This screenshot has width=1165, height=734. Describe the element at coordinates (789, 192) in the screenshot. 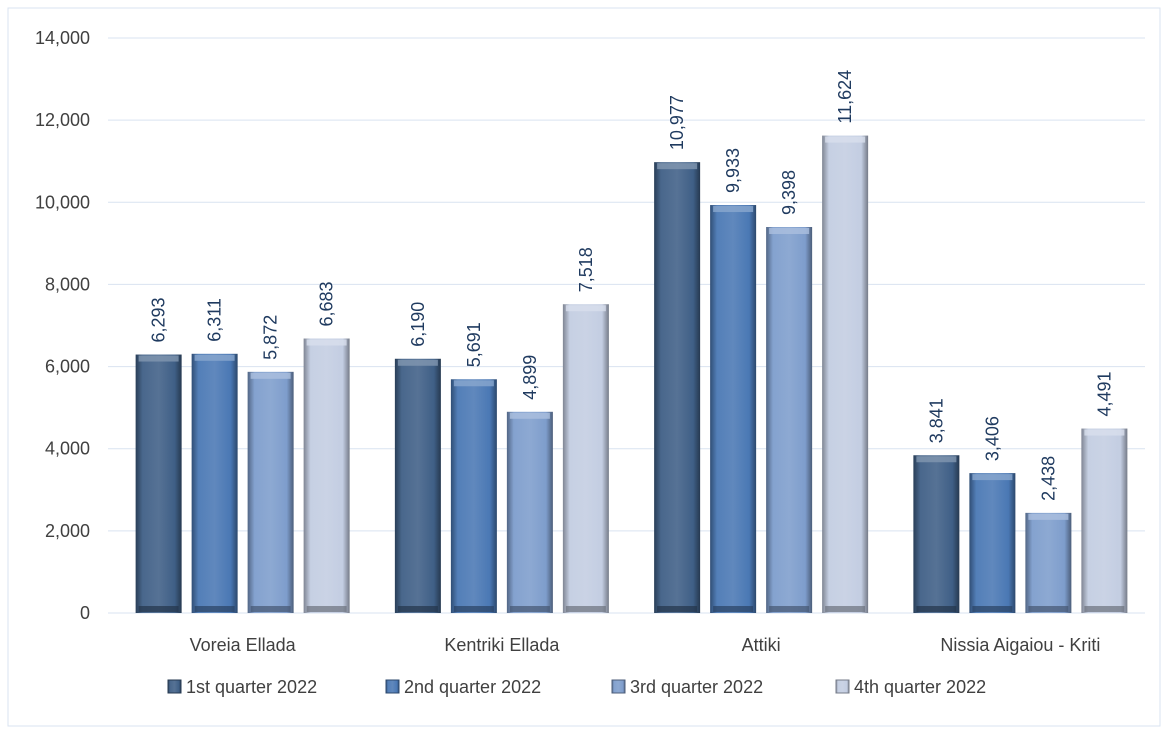

I see `data-label: 9,398` at that location.